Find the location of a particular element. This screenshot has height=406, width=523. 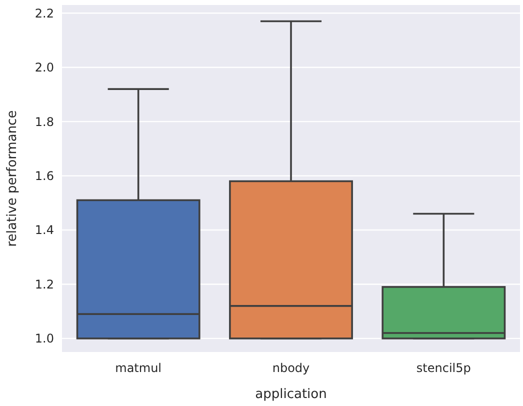

y-tick-label: 2.0 is located at coordinates (44, 67).